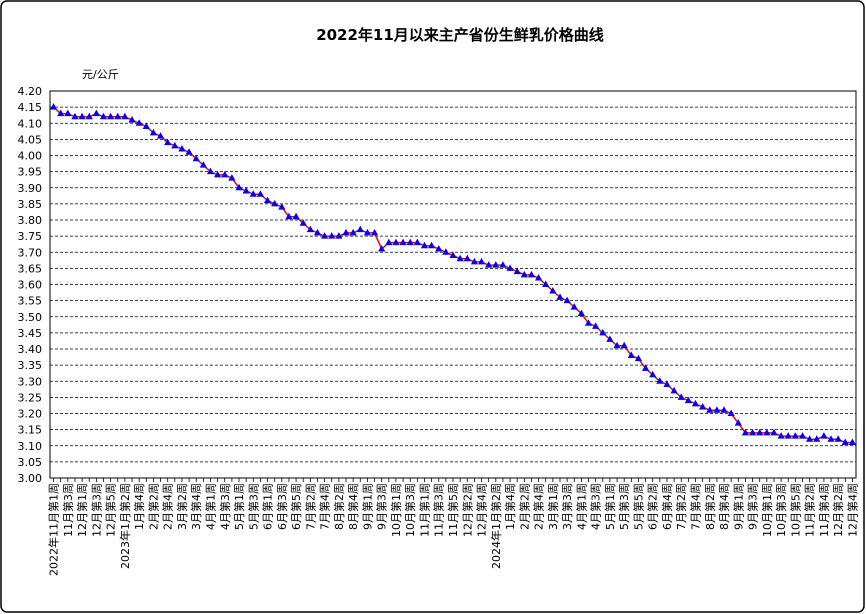  I want to click on x-tick-label: 2022年11月第1周, so click(54, 529).